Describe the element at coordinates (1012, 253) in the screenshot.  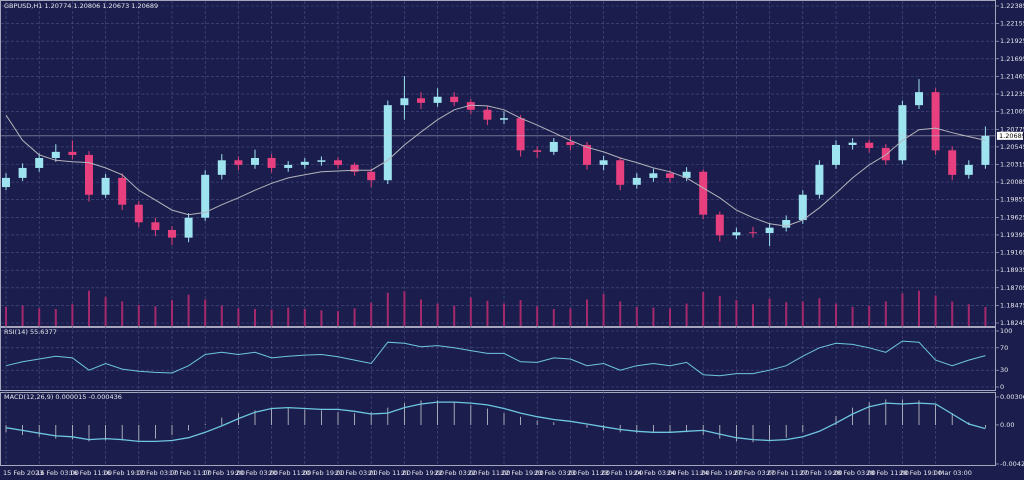
I see `y-tick-label: 1.19165` at that location.